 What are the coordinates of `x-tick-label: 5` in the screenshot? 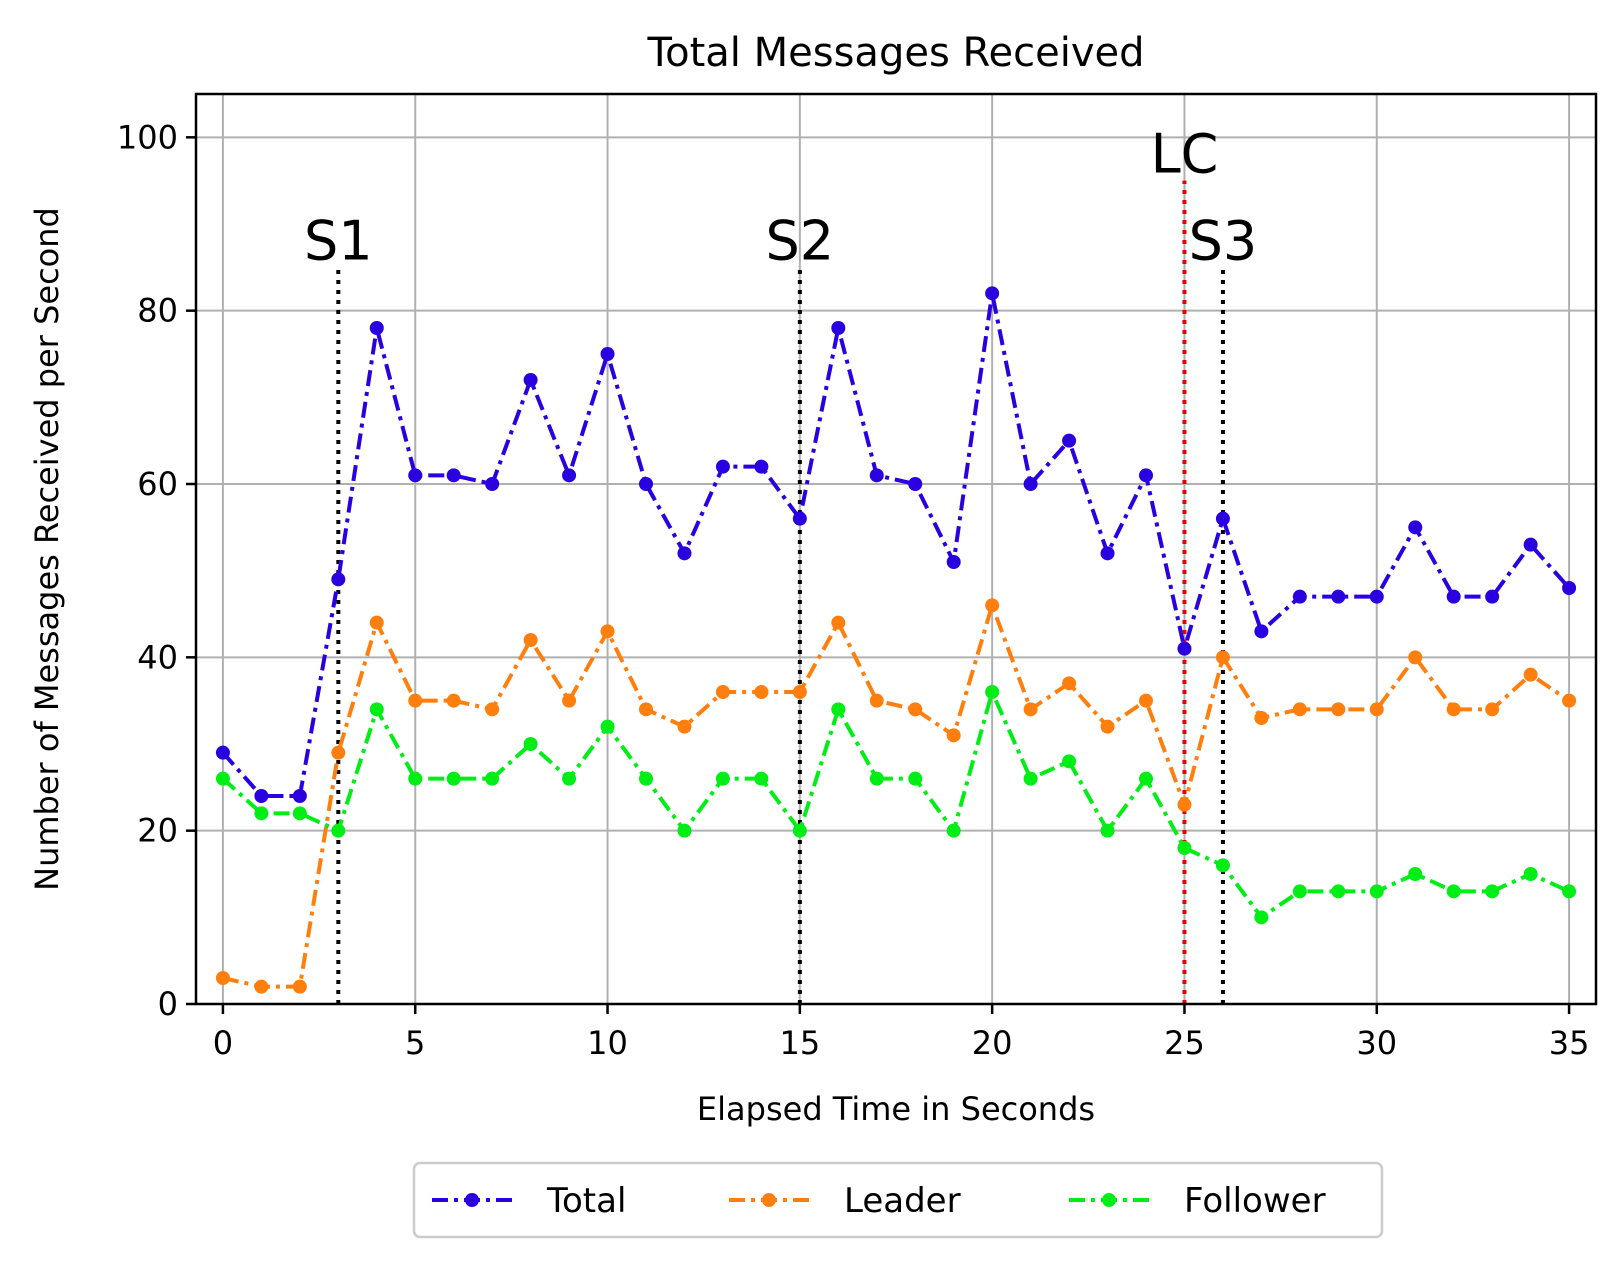 It's located at (415, 1043).